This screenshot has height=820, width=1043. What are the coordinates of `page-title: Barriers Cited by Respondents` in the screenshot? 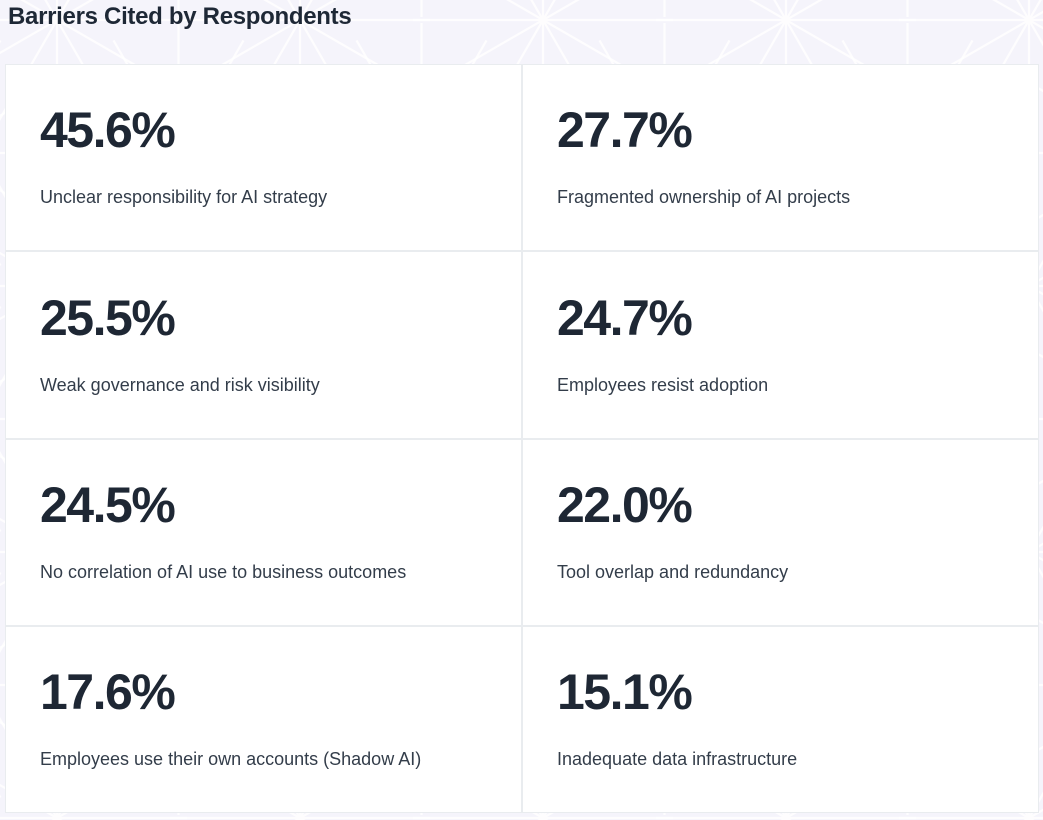 It's located at (180, 16).